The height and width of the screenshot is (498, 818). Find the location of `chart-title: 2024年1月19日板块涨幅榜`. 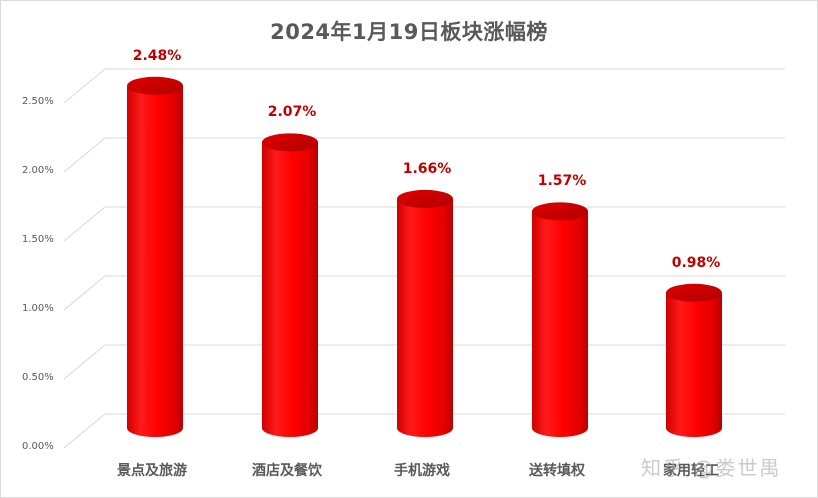

chart-title: 2024年1月19日板块涨幅榜 is located at coordinates (409, 32).